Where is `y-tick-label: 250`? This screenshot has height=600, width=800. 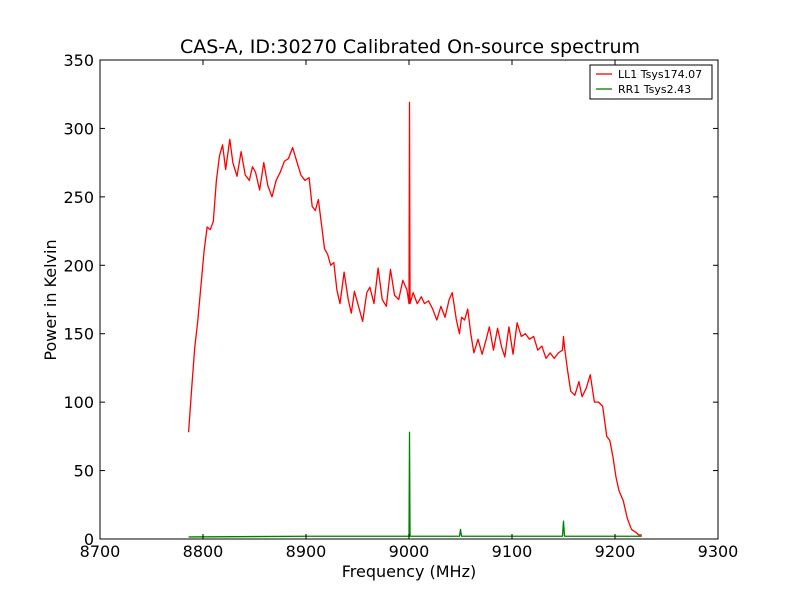
y-tick-label: 250 is located at coordinates (78, 197).